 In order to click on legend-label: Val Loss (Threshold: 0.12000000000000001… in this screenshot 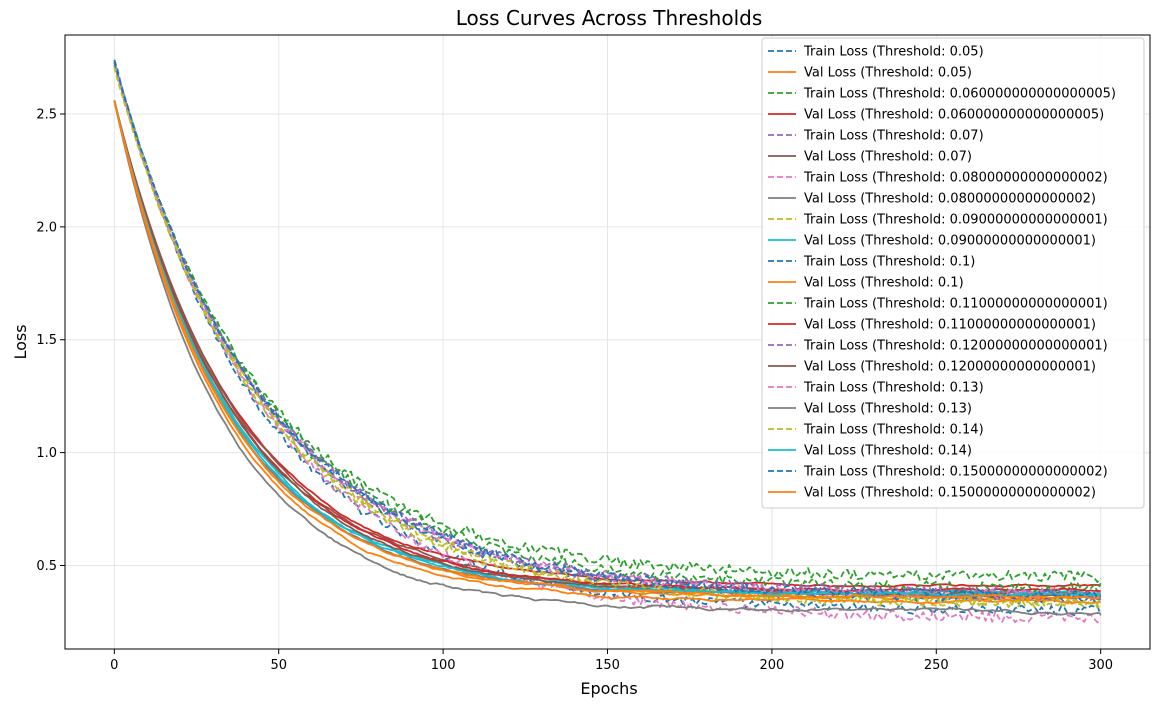, I will do `click(950, 367)`.